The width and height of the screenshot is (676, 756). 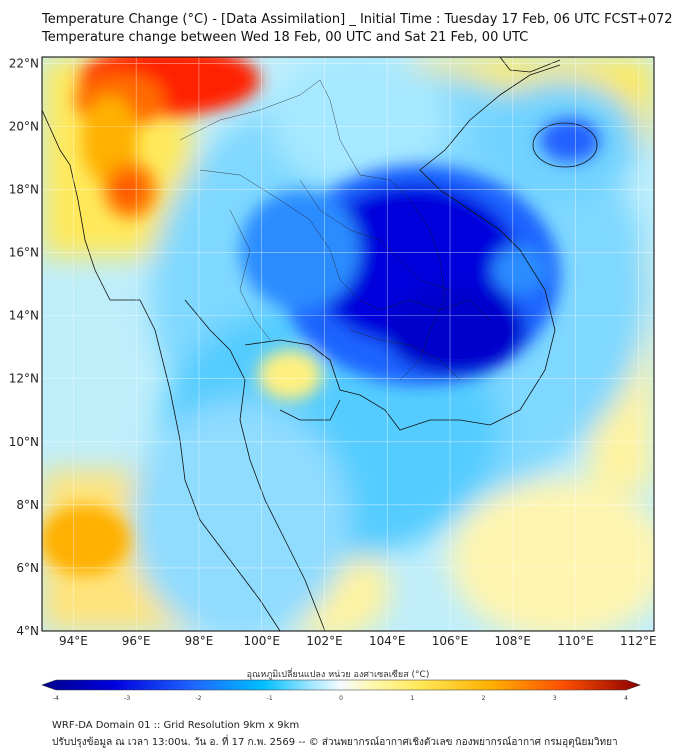 What do you see at coordinates (484, 698) in the screenshot?
I see `colorbar-tick: 2` at bounding box center [484, 698].